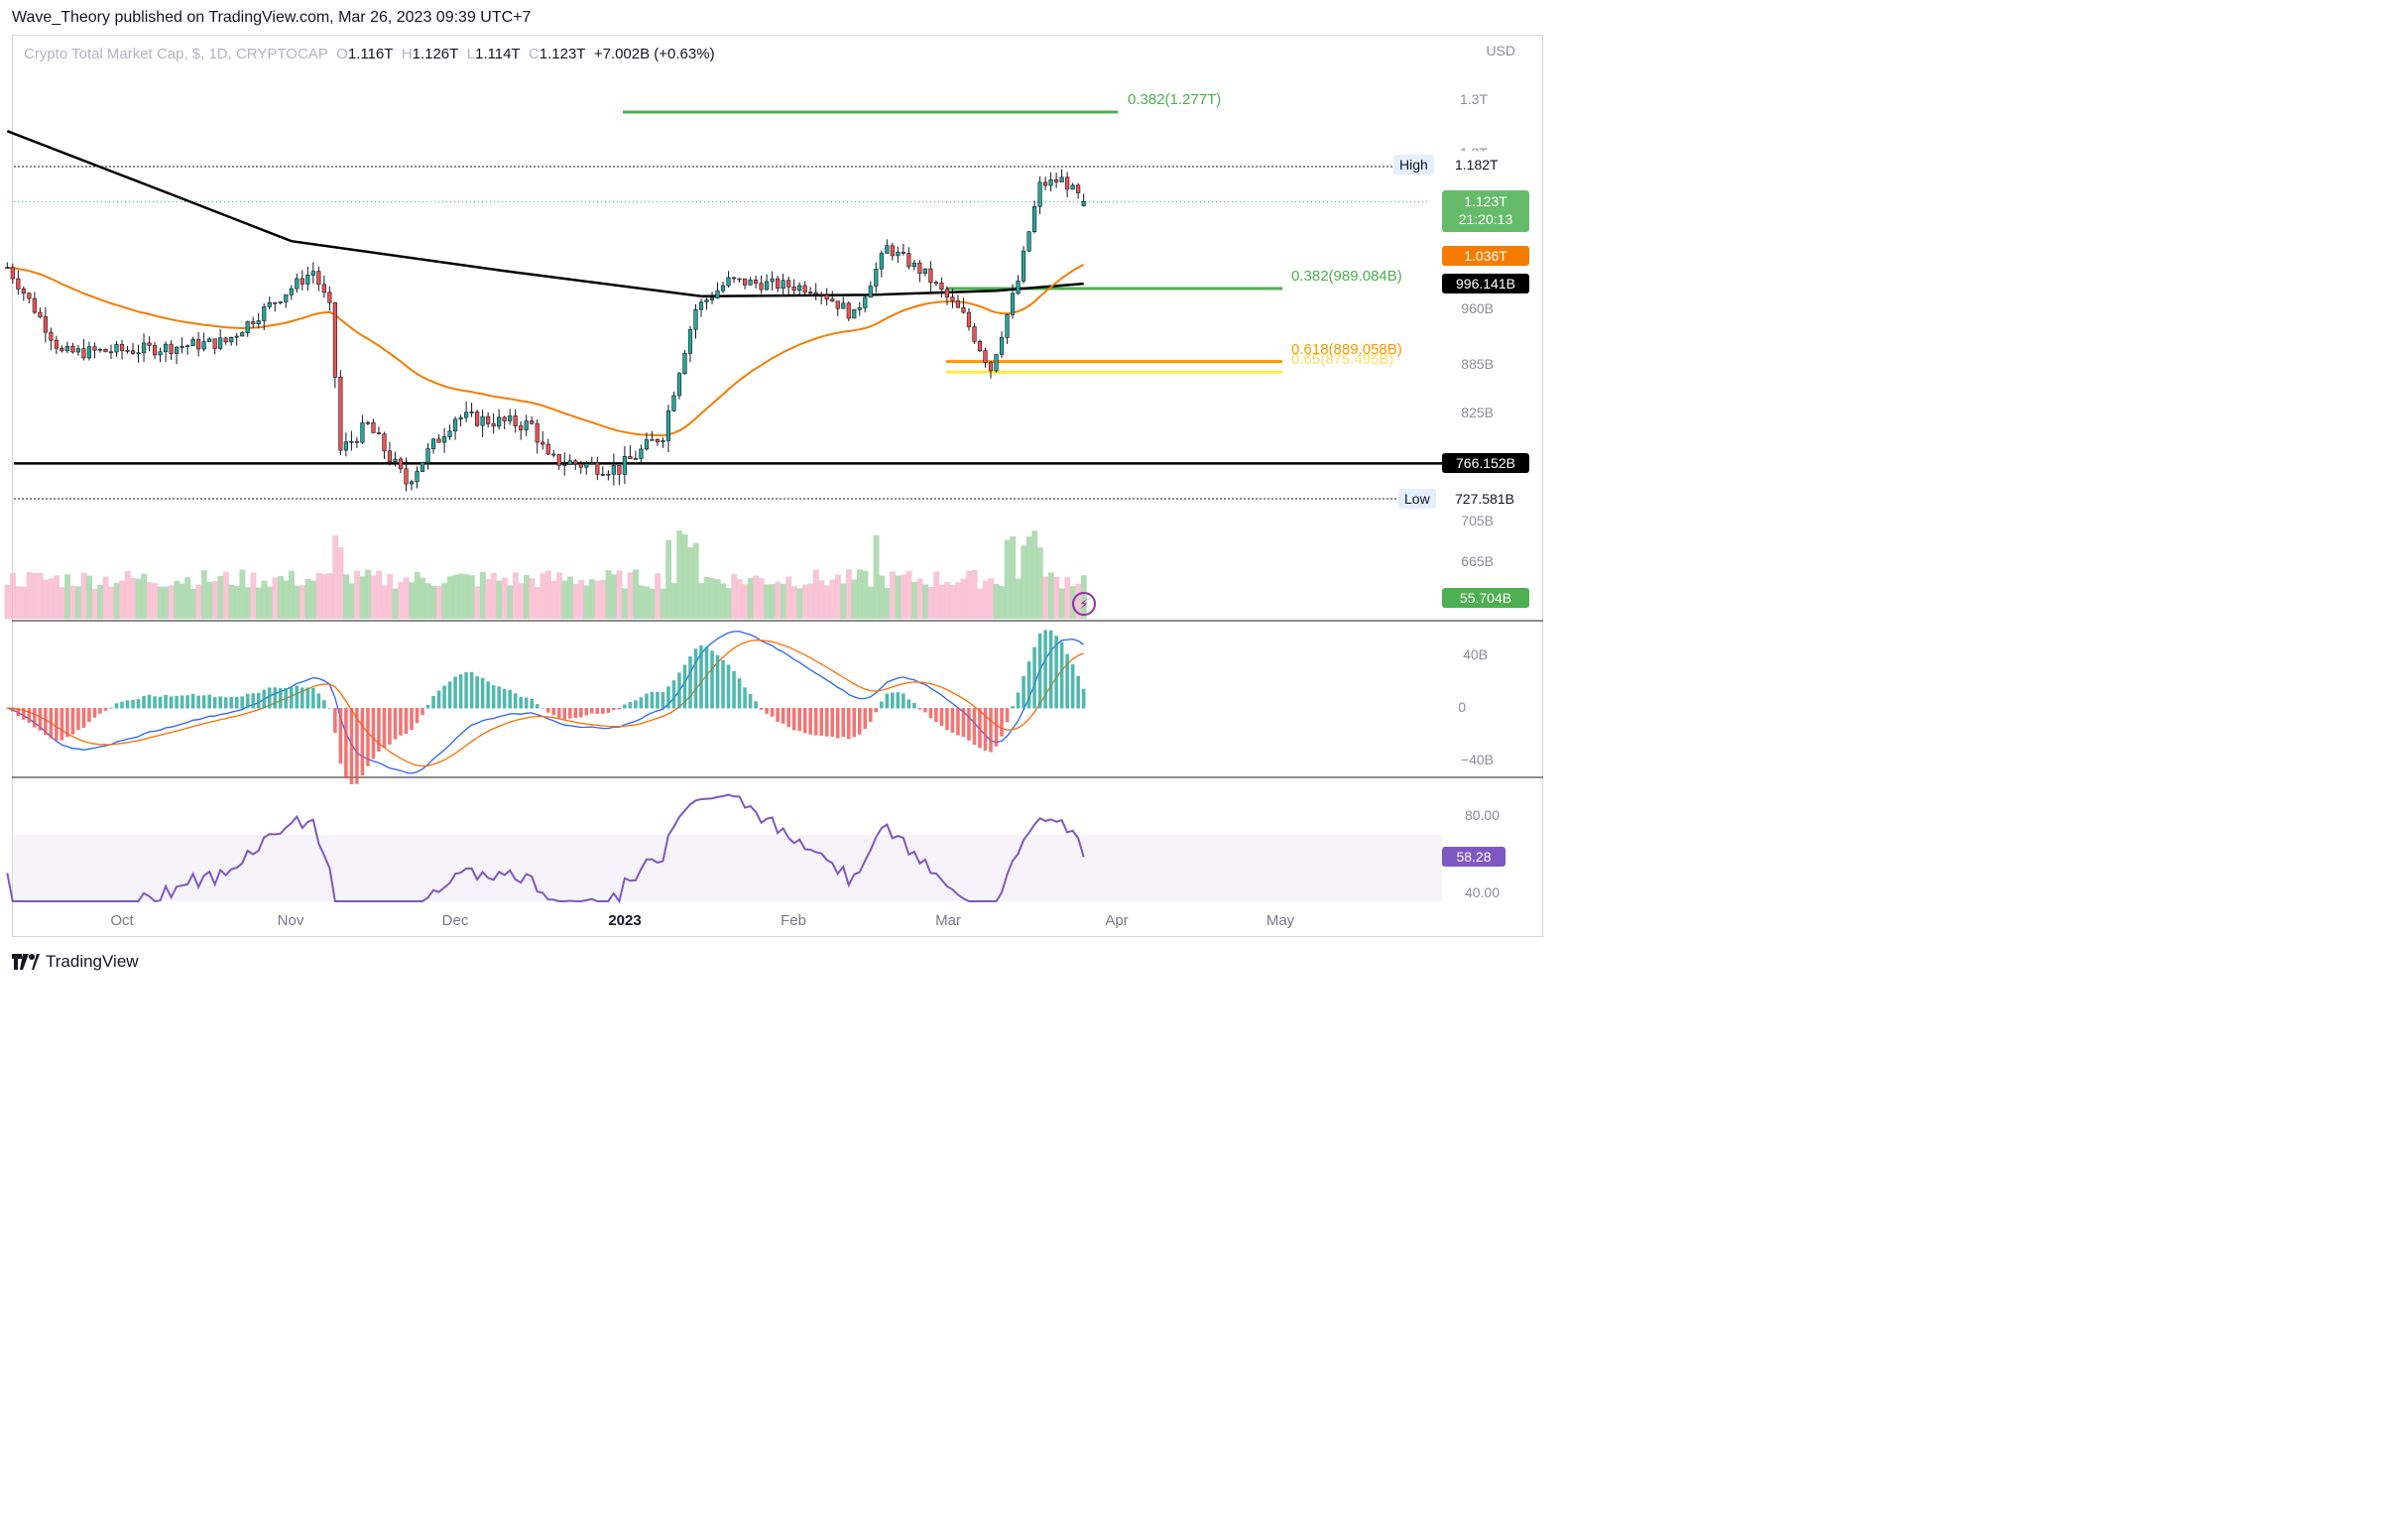  Describe the element at coordinates (1417, 499) in the screenshot. I see `low-tag-label: Low` at that location.